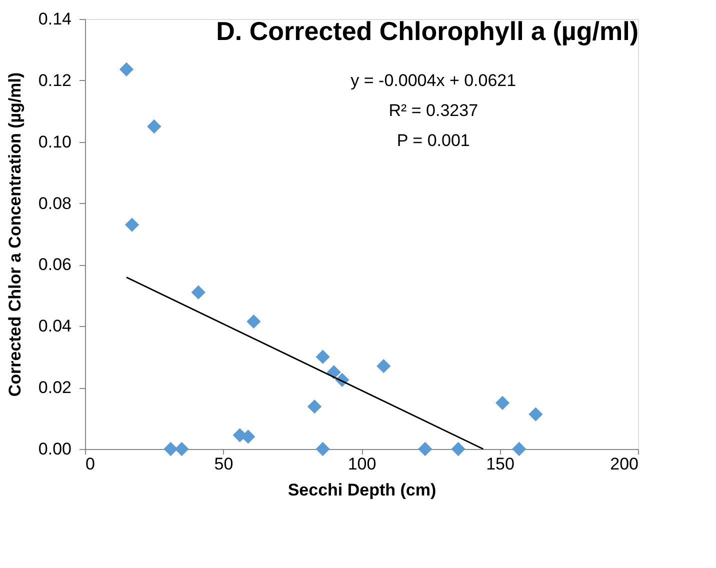 The image size is (716, 568). What do you see at coordinates (14, 234) in the screenshot?
I see `y-axis-title: Corrected Chlor a Concentration (µg/ml)` at bounding box center [14, 234].